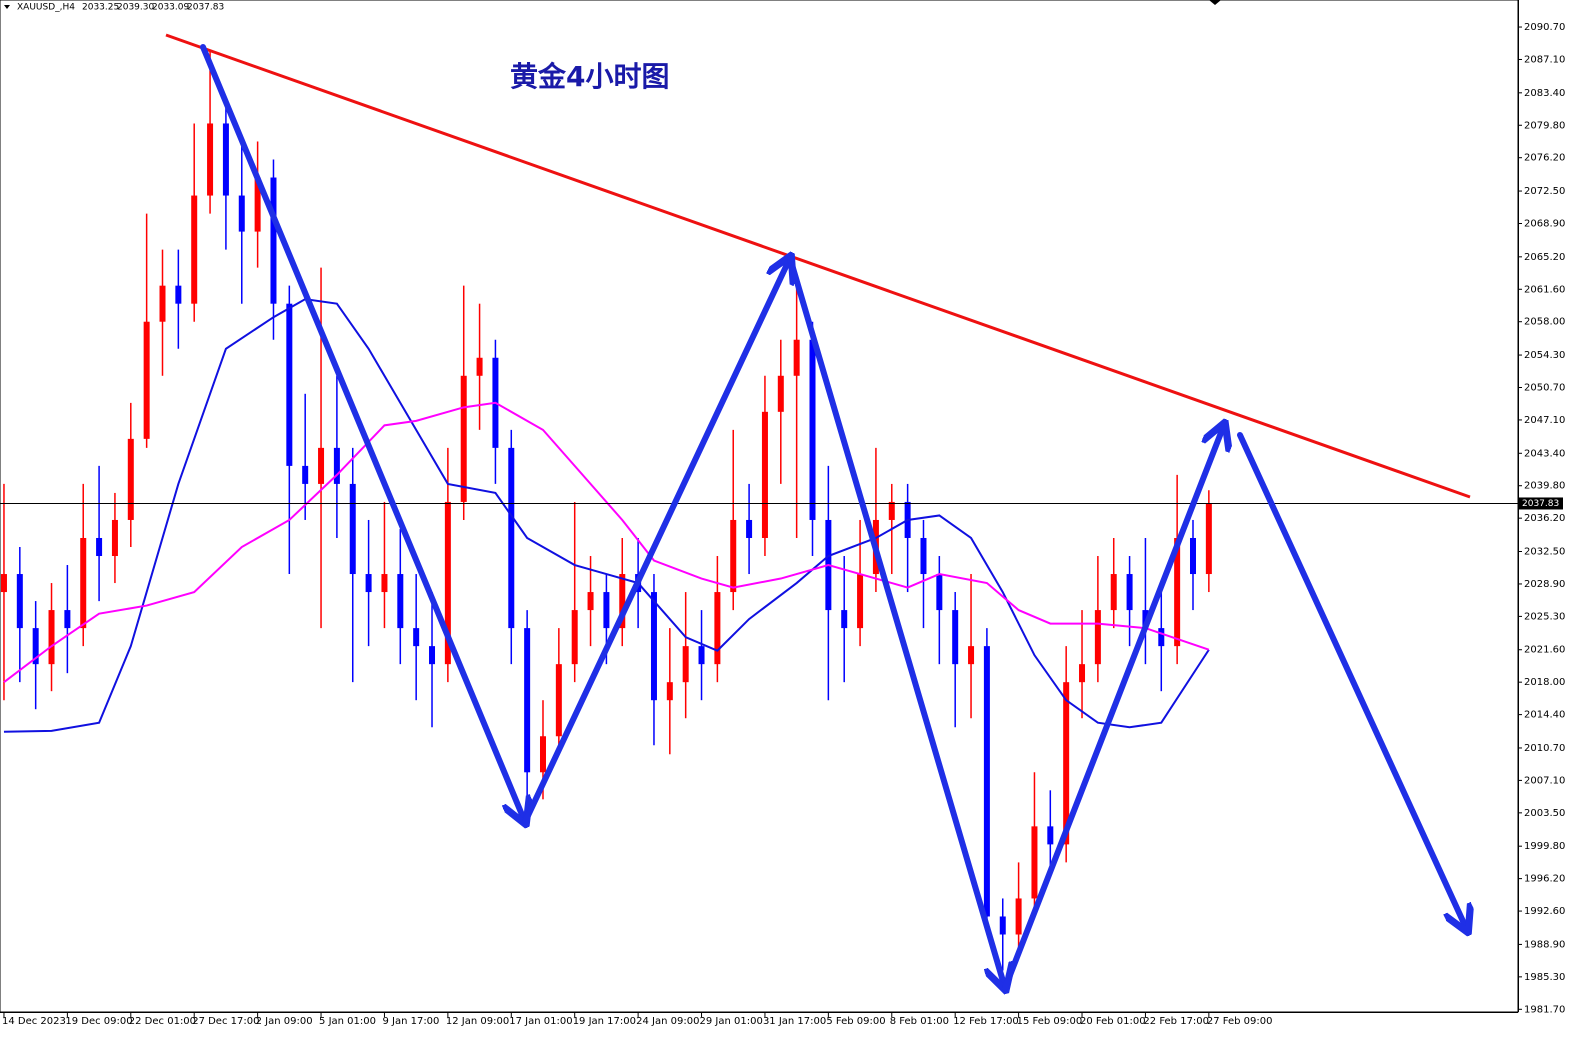 Image resolution: width=1580 pixels, height=1043 pixels. What do you see at coordinates (855, 1021) in the screenshot?
I see `x-tick-label: 5 Feb 09:00` at bounding box center [855, 1021].